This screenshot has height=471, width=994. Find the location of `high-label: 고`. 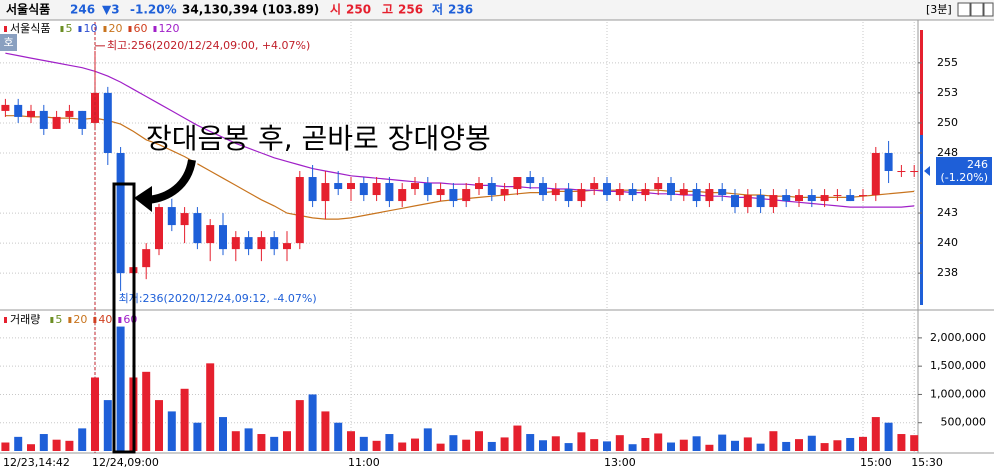

high-label: 고 is located at coordinates (387, 10).